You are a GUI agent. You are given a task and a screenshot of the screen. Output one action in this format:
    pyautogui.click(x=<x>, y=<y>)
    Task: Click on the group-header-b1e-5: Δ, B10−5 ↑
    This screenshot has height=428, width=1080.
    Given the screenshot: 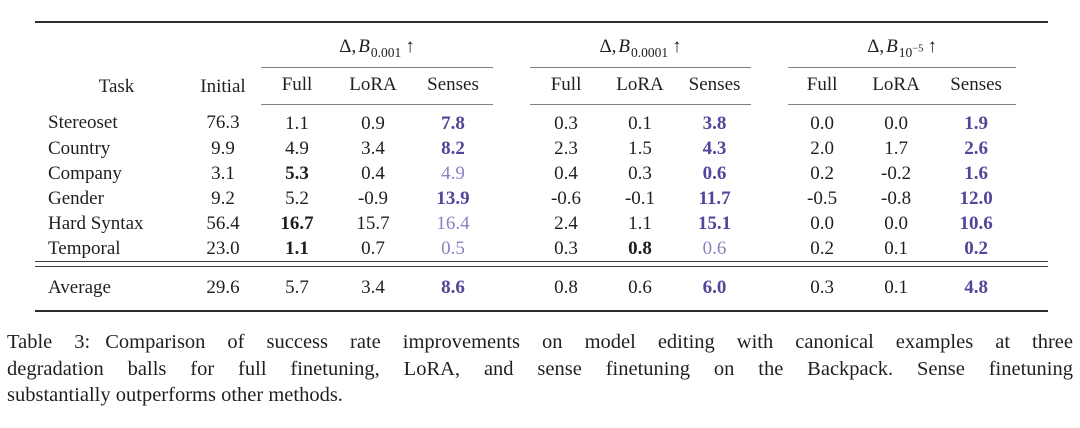 What is the action you would take?
    pyautogui.click(x=902, y=44)
    